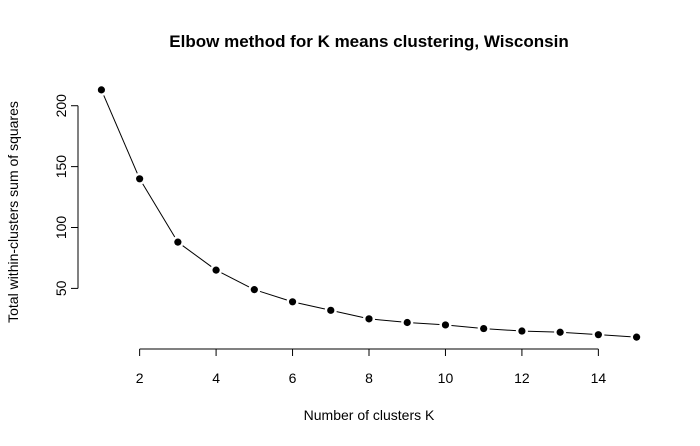  Describe the element at coordinates (599, 378) in the screenshot. I see `x-tick-label: 14` at that location.